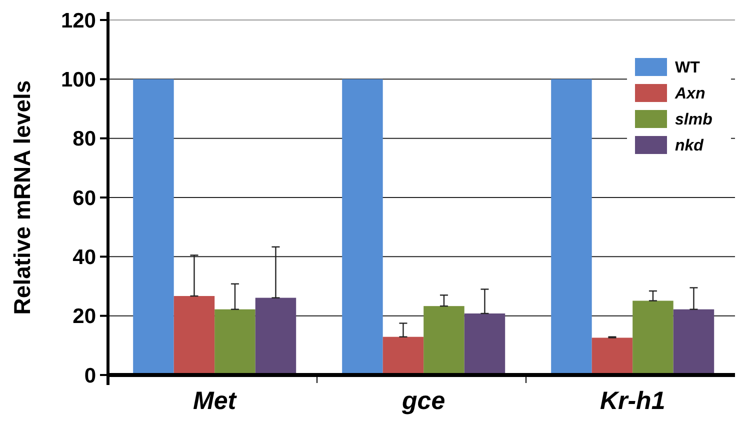 The height and width of the screenshot is (422, 751). I want to click on x-tick-label: Met, so click(215, 401).